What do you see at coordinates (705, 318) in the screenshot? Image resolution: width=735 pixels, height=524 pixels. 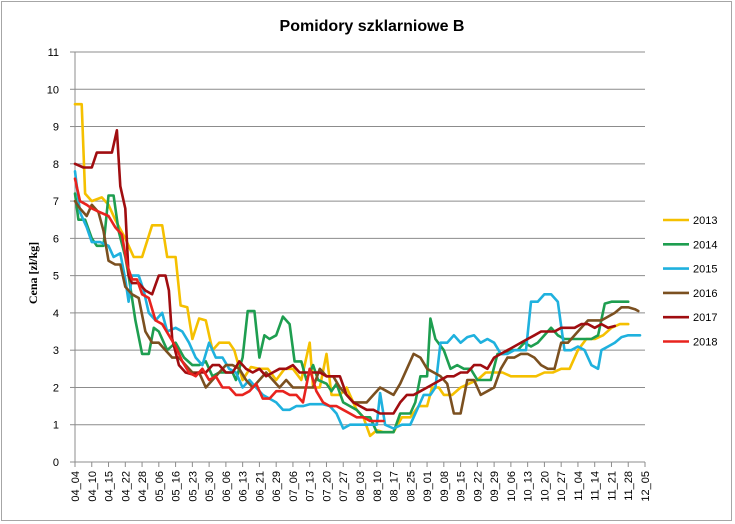 I see `legend-label-2017: 2017` at bounding box center [705, 318].